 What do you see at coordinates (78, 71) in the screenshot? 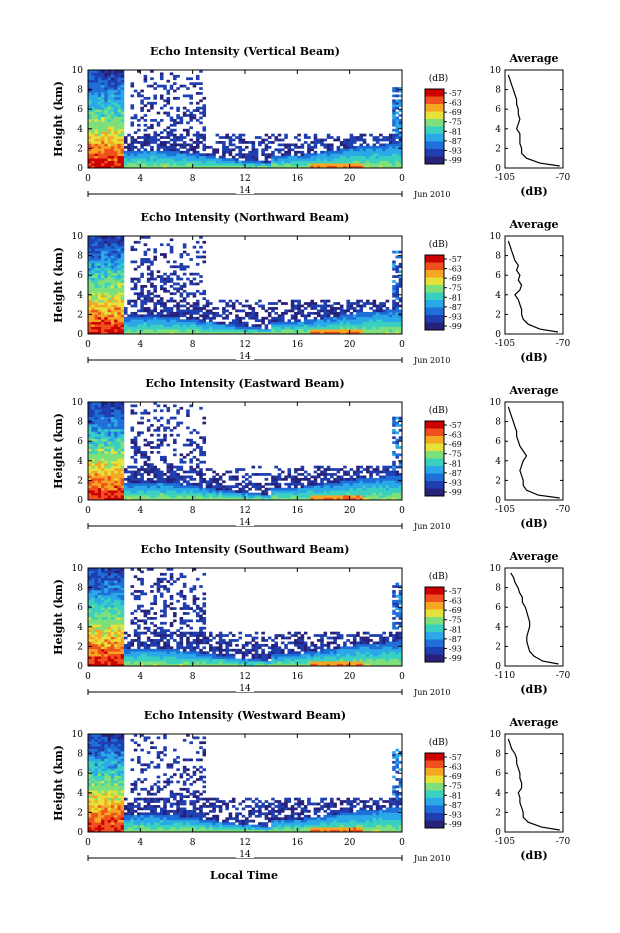
I see `y-tick-label: 10` at bounding box center [78, 71].